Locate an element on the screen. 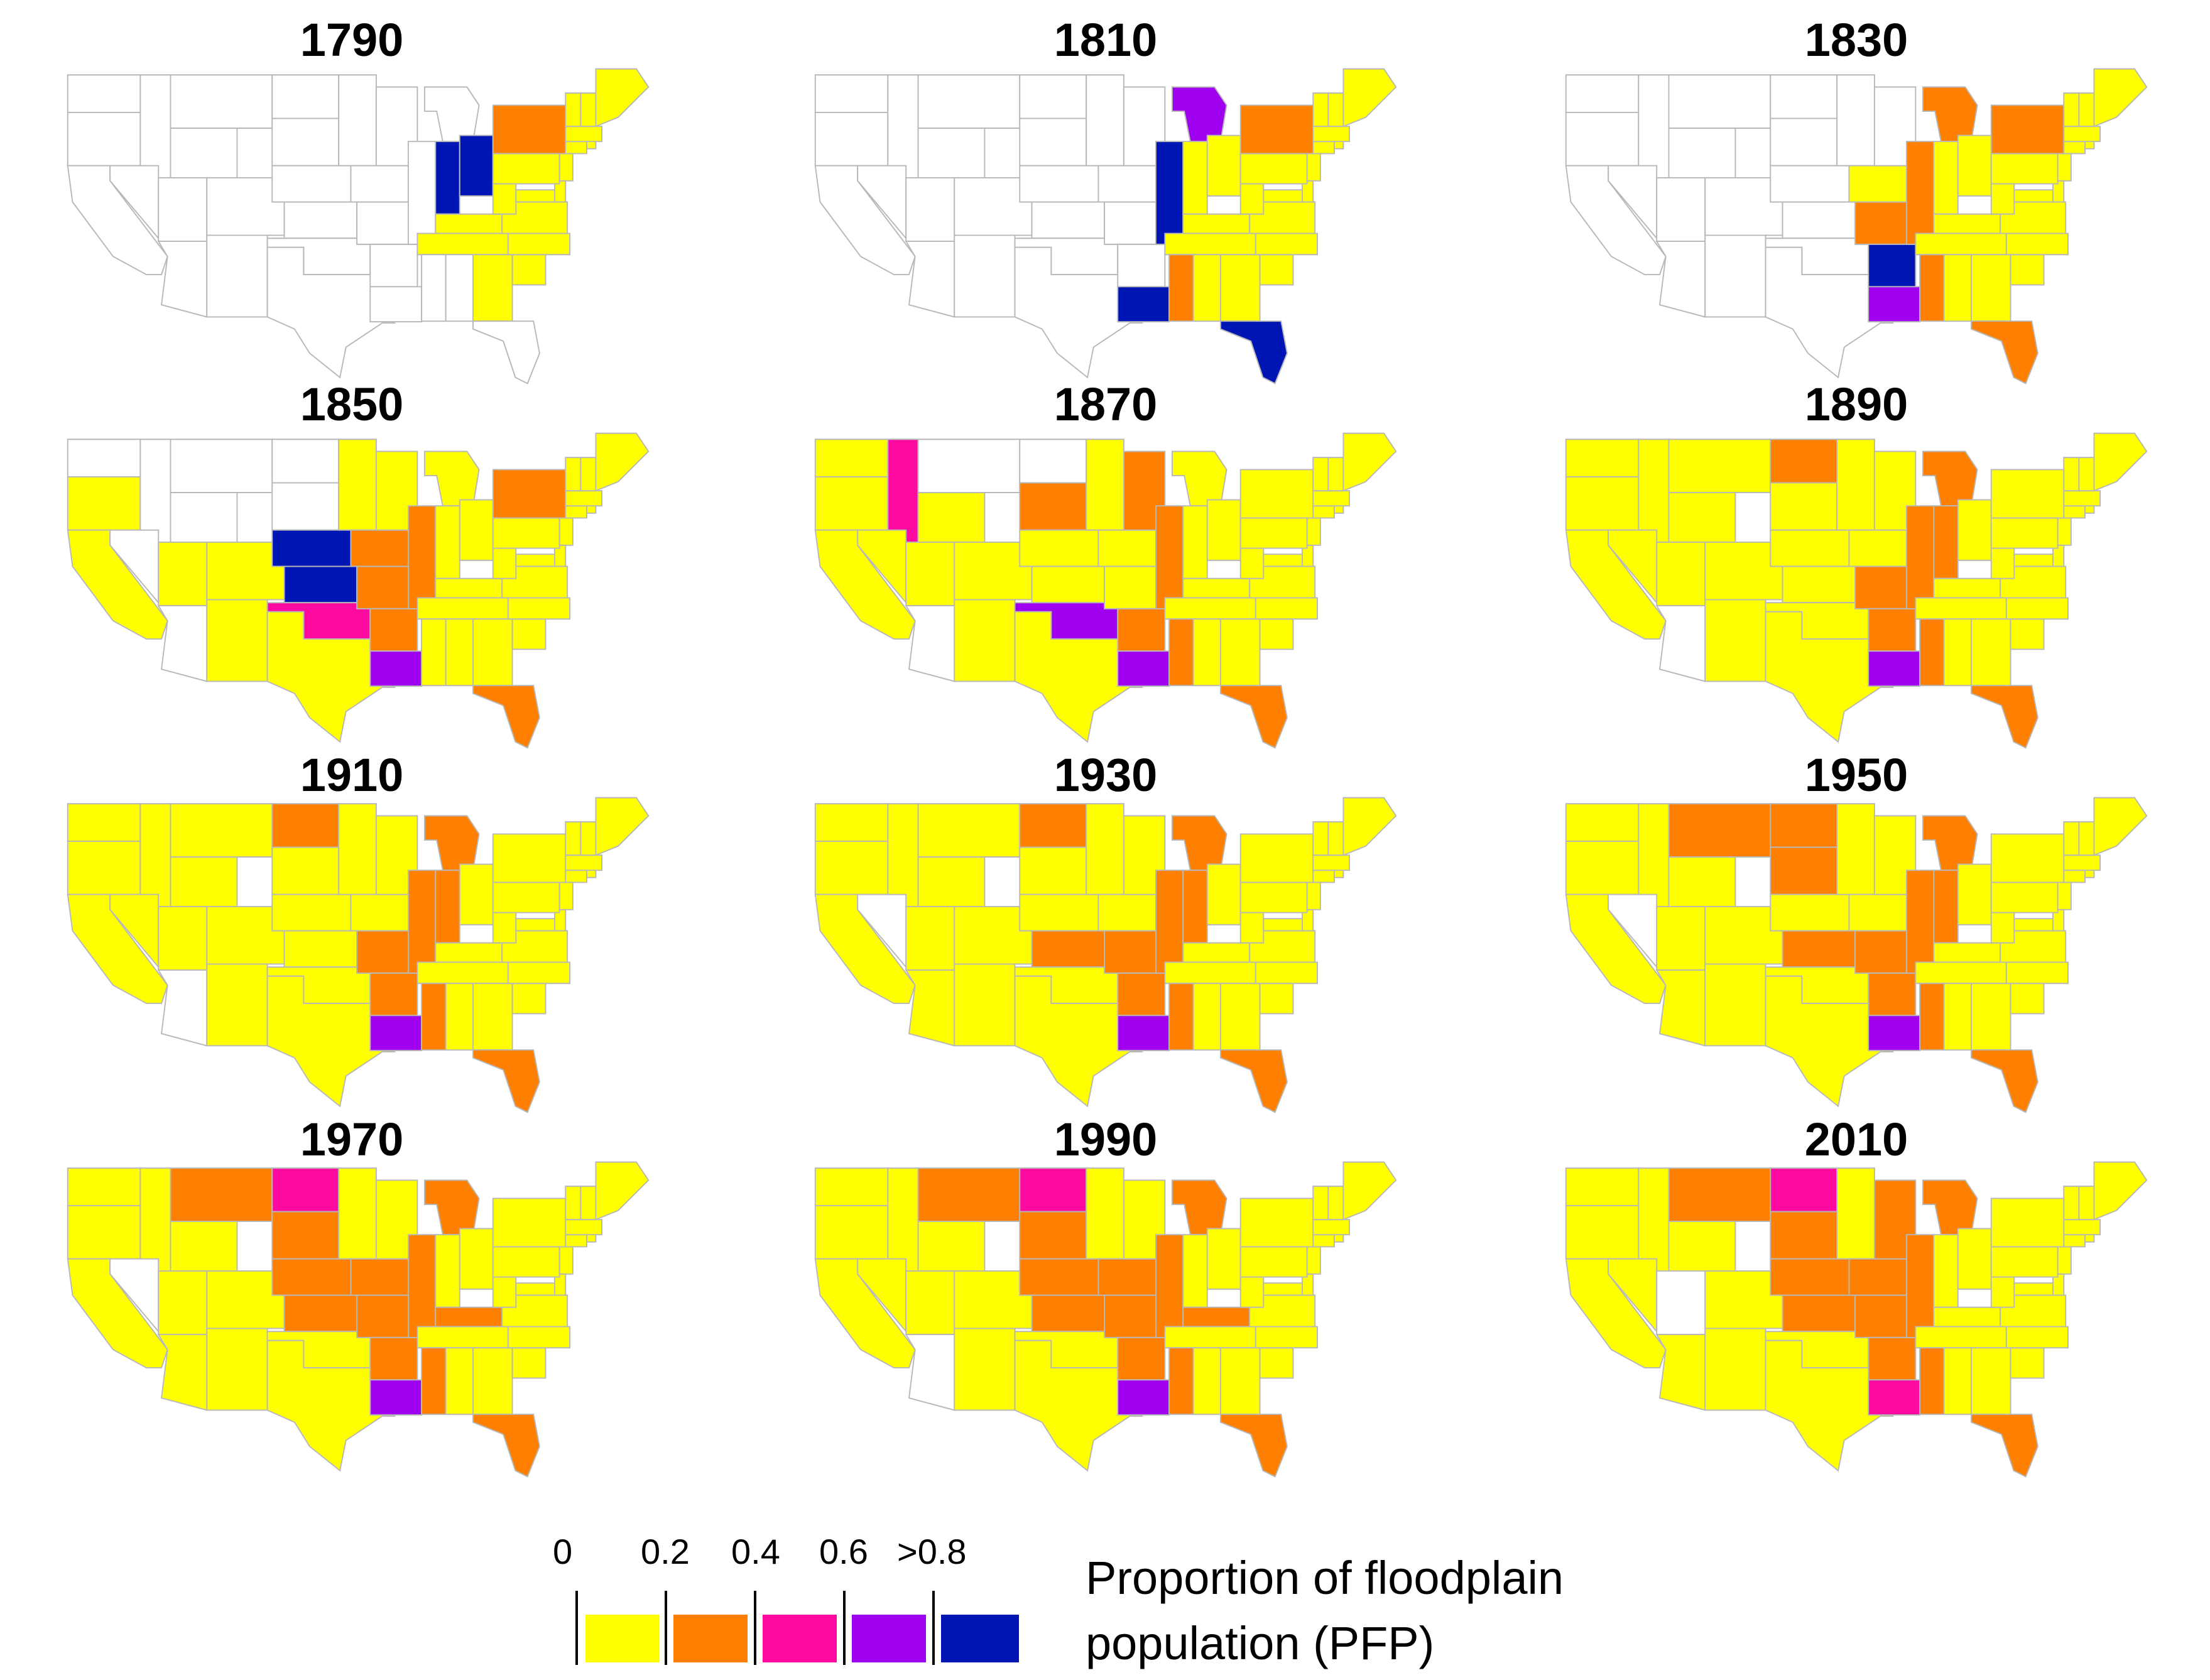 The width and height of the screenshot is (2210, 1680). panel-year-title: 1990 is located at coordinates (1105, 1139).